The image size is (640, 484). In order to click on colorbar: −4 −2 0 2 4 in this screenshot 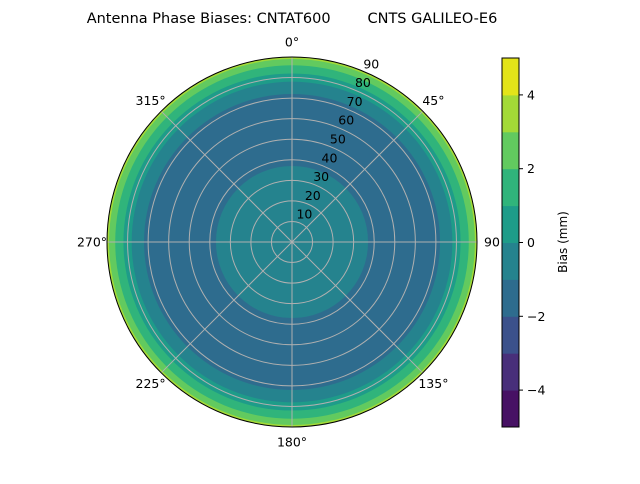, I will do `click(523, 242)`.